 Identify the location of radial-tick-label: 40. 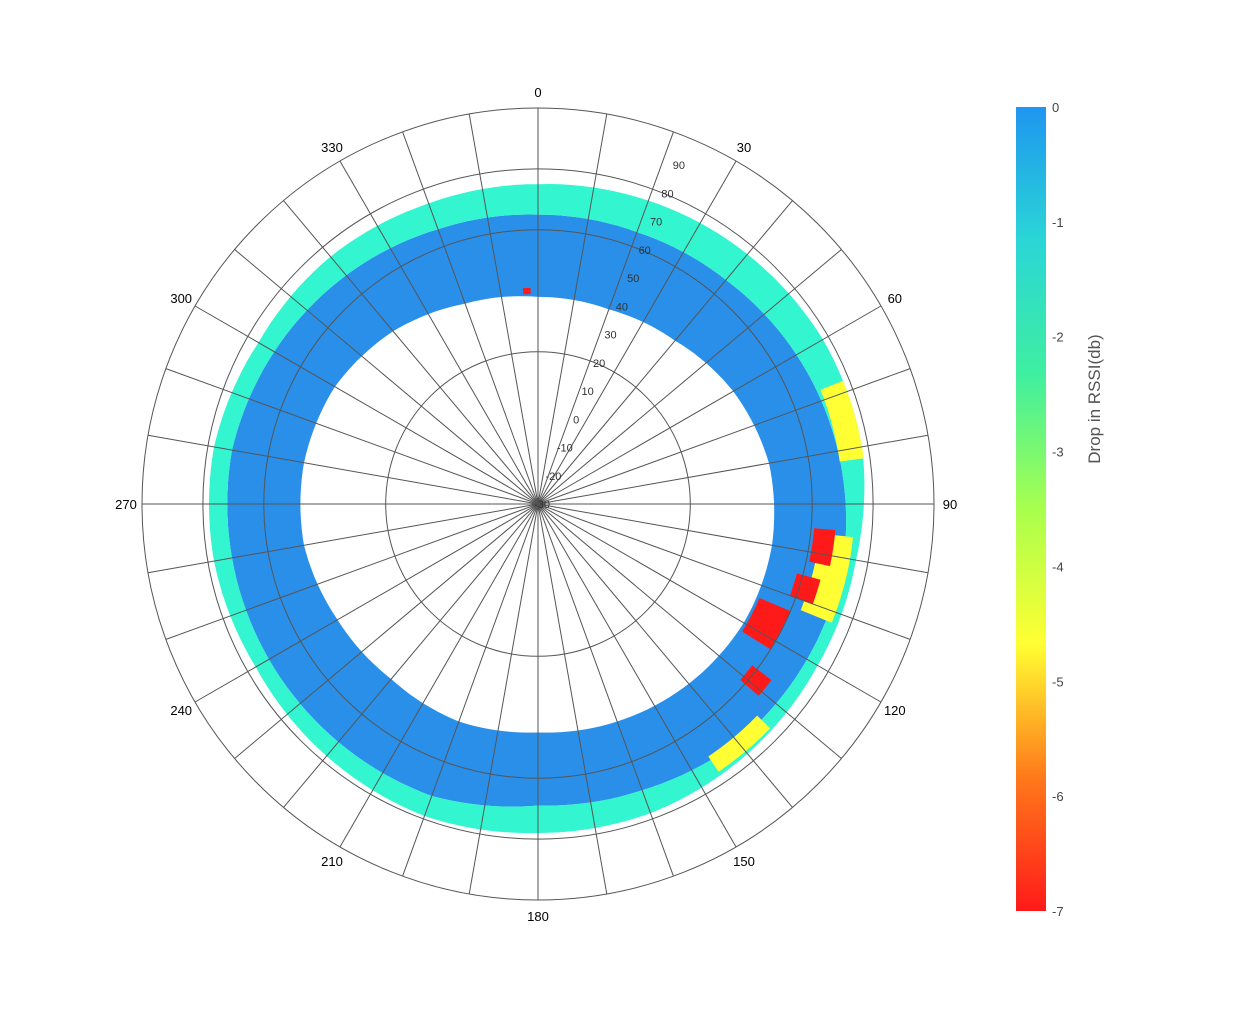
(622, 307).